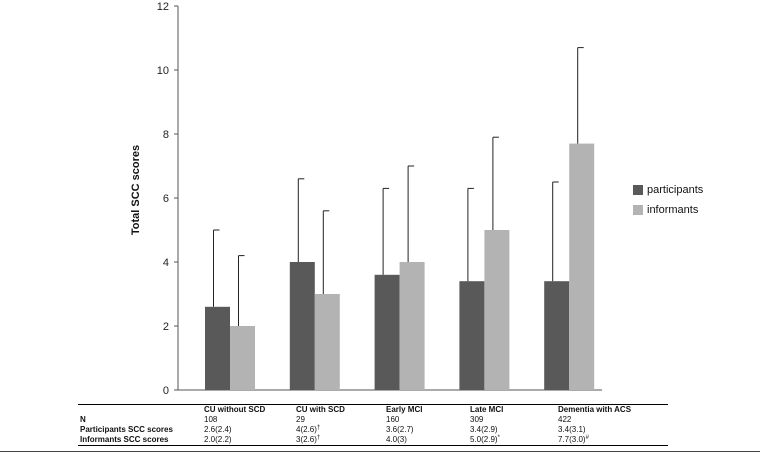 This screenshot has width=760, height=454. Describe the element at coordinates (487, 409) in the screenshot. I see `table-header-cell: Late MCI` at that location.